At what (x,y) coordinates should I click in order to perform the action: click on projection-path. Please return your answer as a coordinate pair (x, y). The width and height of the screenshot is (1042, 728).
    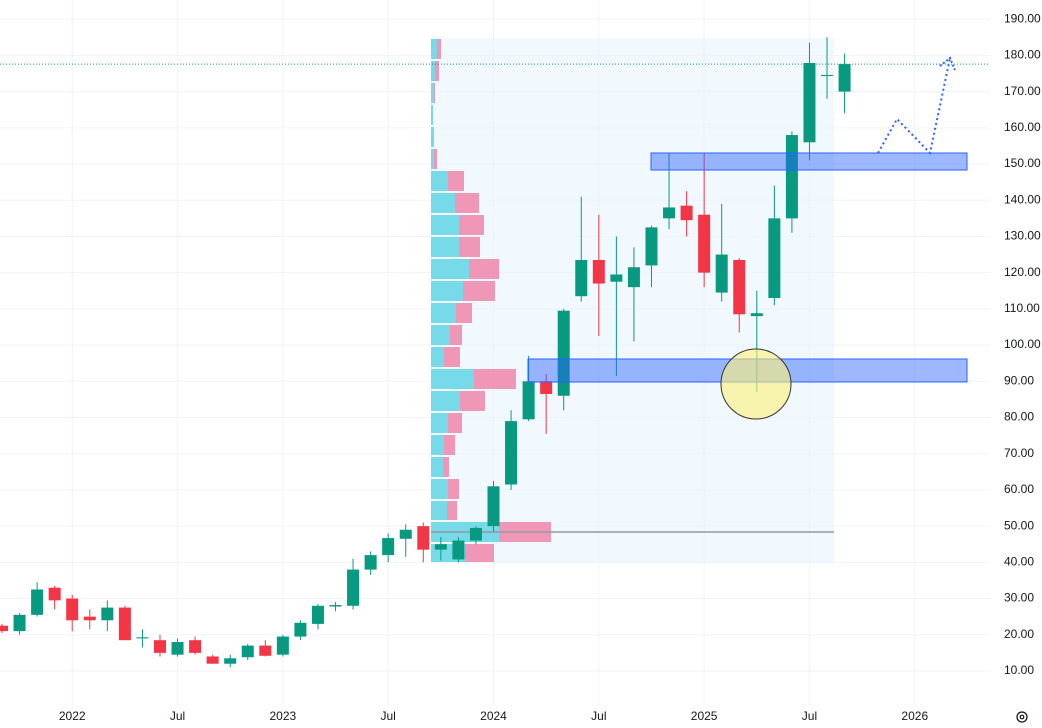
    Looking at the image, I should click on (914, 106).